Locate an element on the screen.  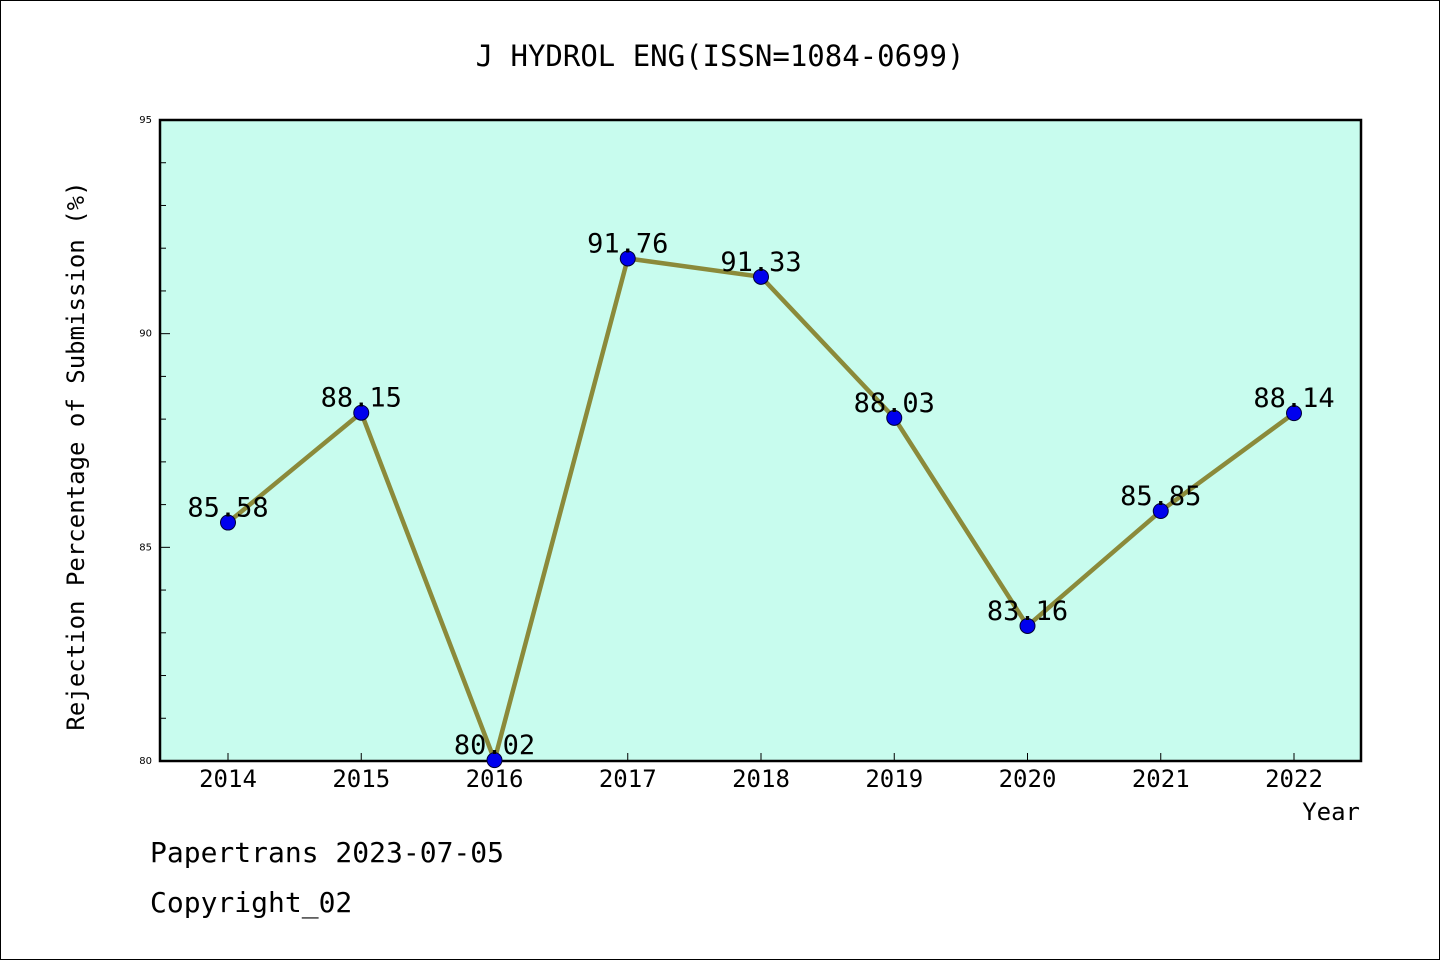
x-tick-label: 2018 is located at coordinates (761, 779).